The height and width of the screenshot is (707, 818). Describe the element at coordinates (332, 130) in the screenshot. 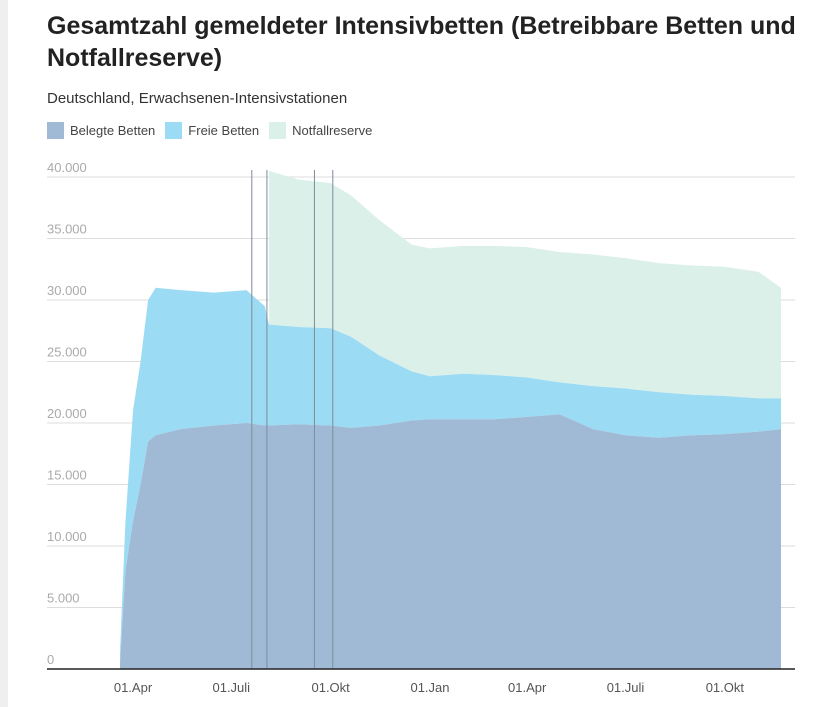

I see `legend-label: Notfallreserve` at that location.